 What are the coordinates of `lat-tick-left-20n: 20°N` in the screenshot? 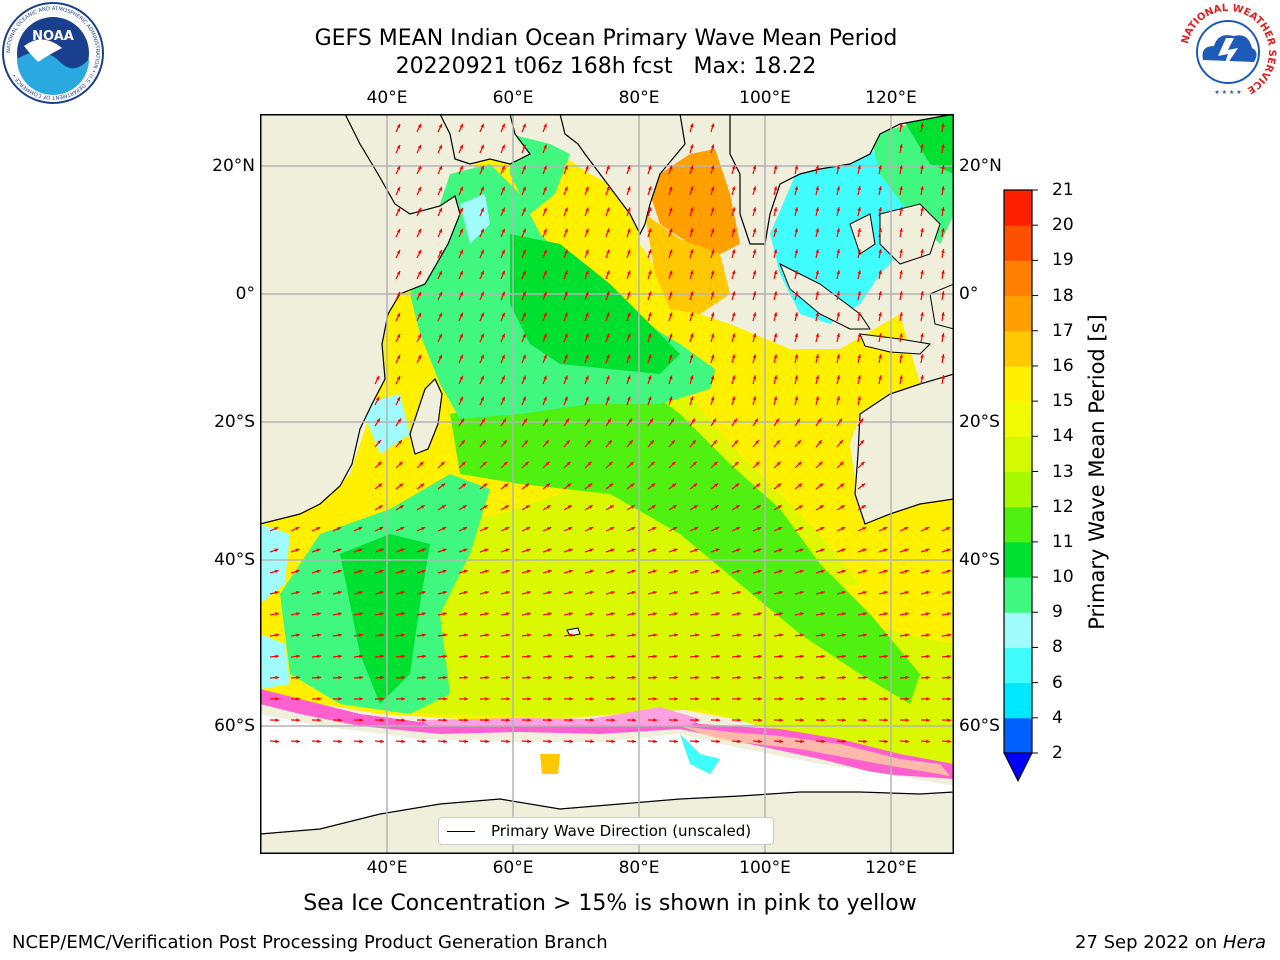 It's located at (233, 166).